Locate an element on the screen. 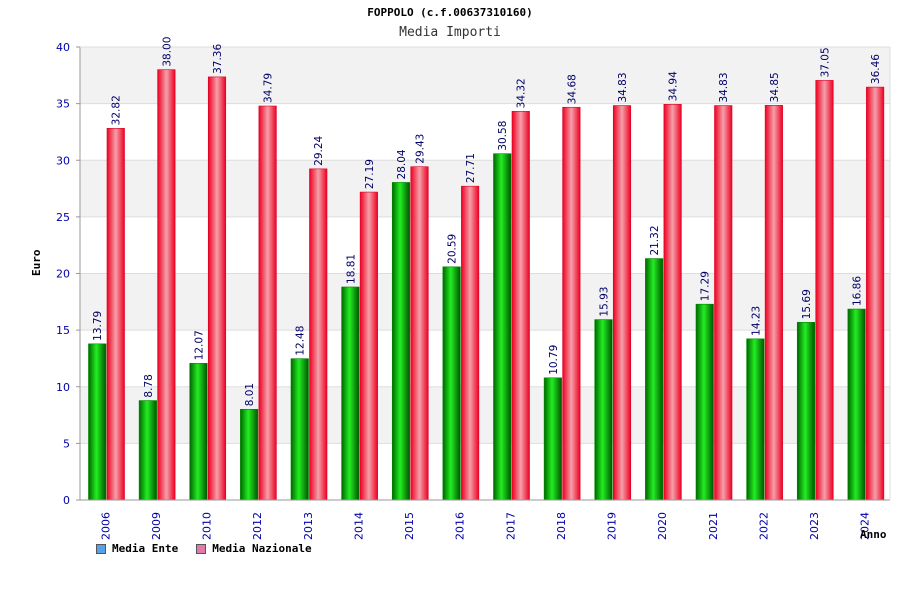  x-tick-label: 2020 is located at coordinates (662, 526).